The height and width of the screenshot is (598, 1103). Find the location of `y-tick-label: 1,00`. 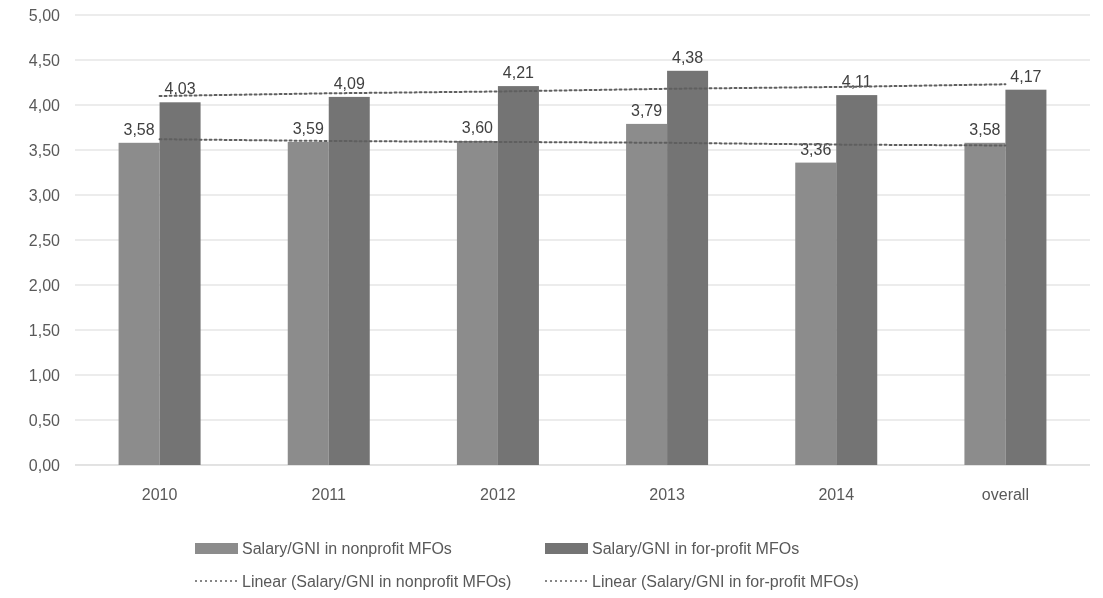

y-tick-label: 1,00 is located at coordinates (44, 375).